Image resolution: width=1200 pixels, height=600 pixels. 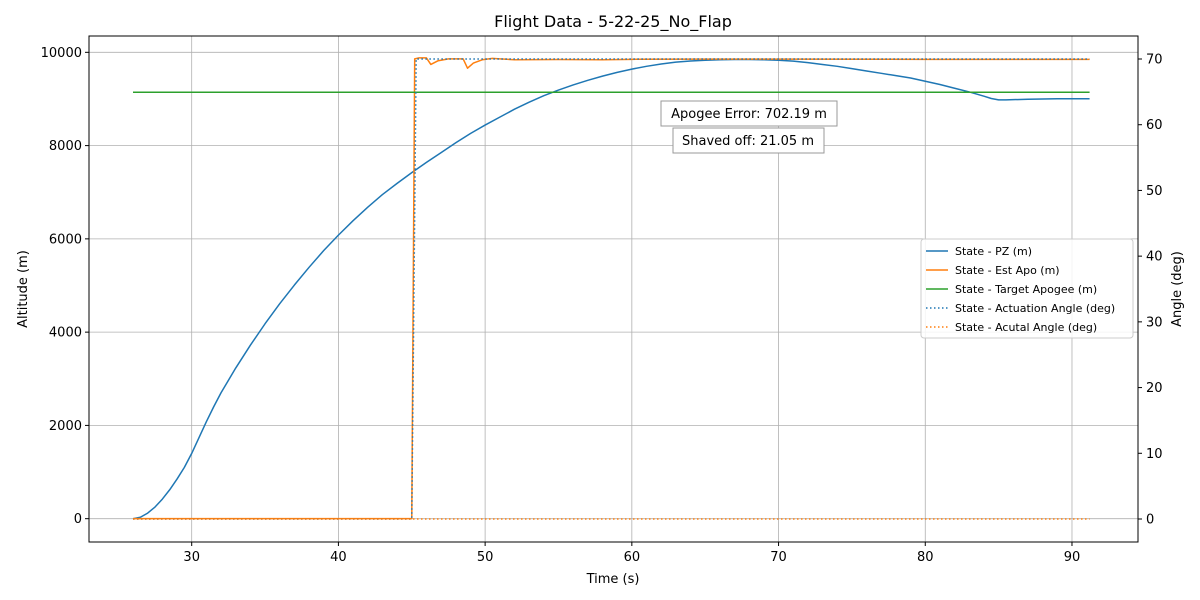 I want to click on apogee-error-text: Apogee Error: 702.19 m, so click(x=749, y=114).